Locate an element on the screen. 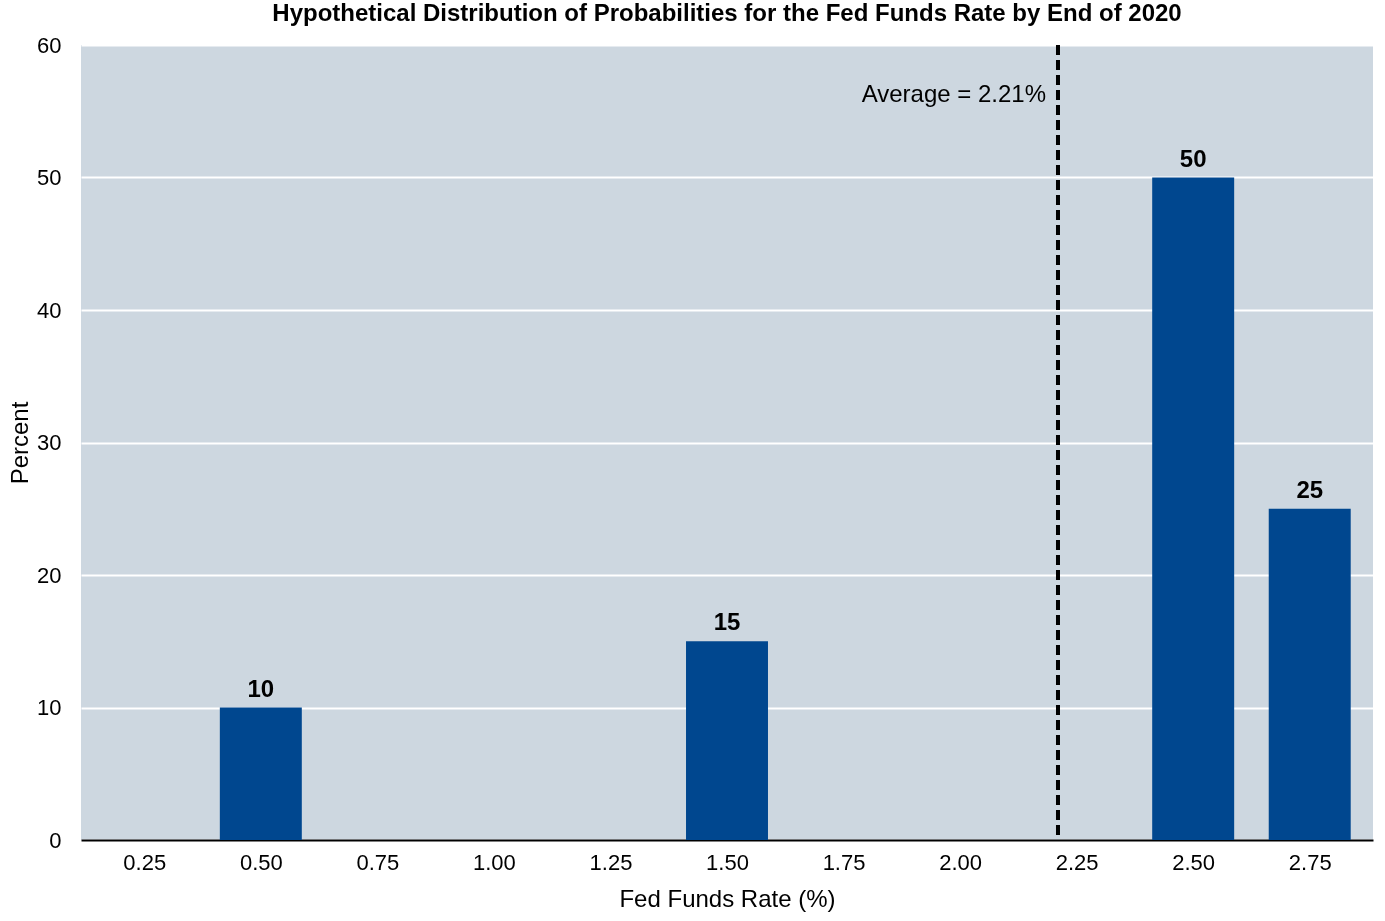 This screenshot has width=1385, height=921. ref-line-label: Average = 2.21% is located at coordinates (953, 93).